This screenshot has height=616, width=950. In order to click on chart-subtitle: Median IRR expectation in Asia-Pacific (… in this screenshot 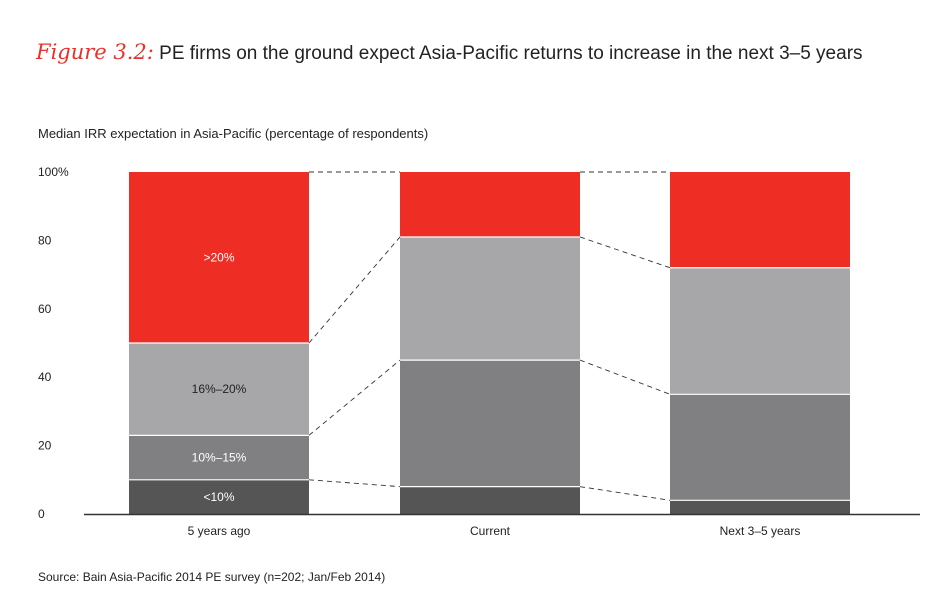, I will do `click(233, 133)`.